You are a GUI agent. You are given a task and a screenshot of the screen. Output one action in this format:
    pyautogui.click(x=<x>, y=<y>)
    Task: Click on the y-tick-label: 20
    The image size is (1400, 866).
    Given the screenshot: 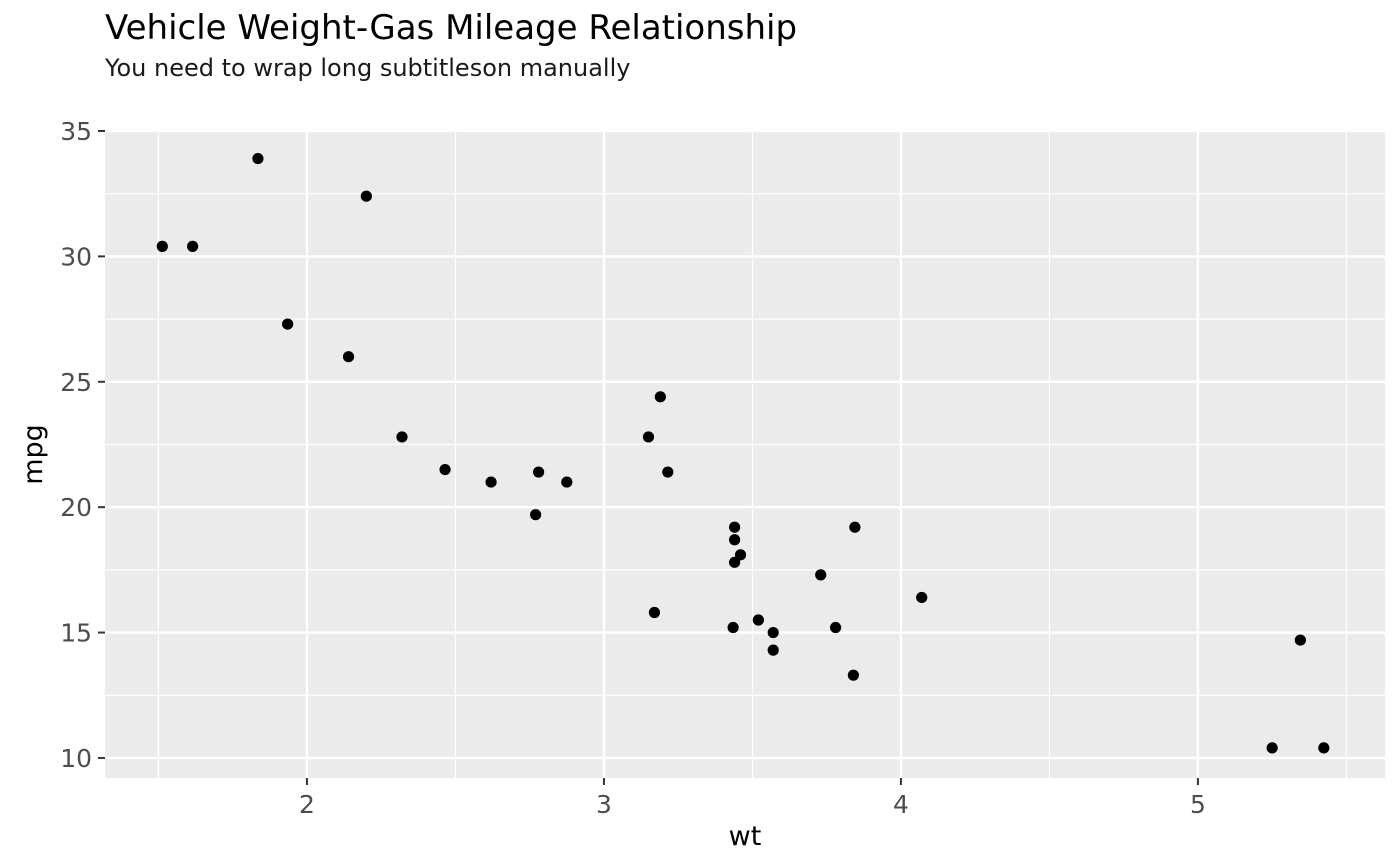 What is the action you would take?
    pyautogui.click(x=76, y=507)
    